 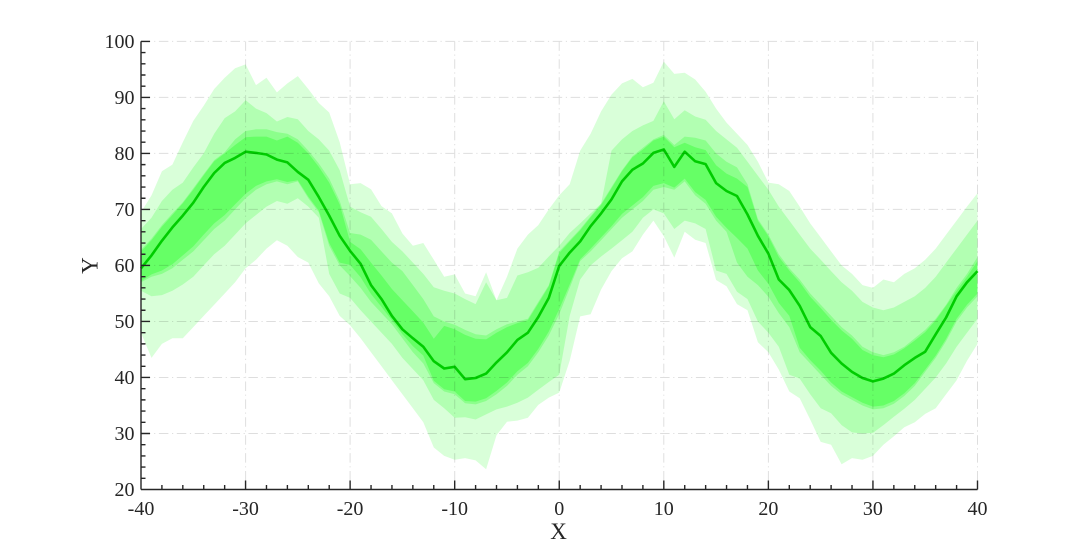 I want to click on svg-text: 50, so click(x=125, y=322).